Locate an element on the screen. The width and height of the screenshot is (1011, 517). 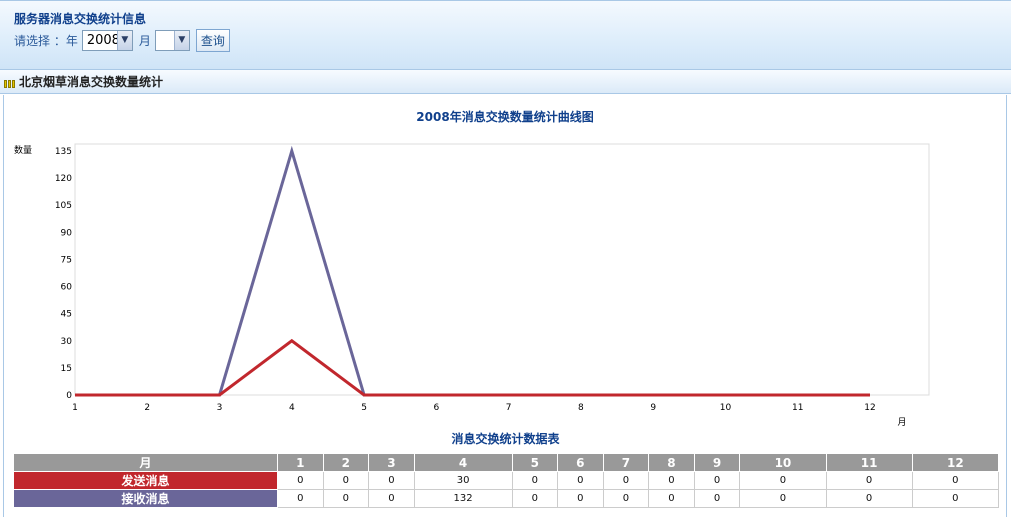
y-tick-label: 45 is located at coordinates (66, 315).